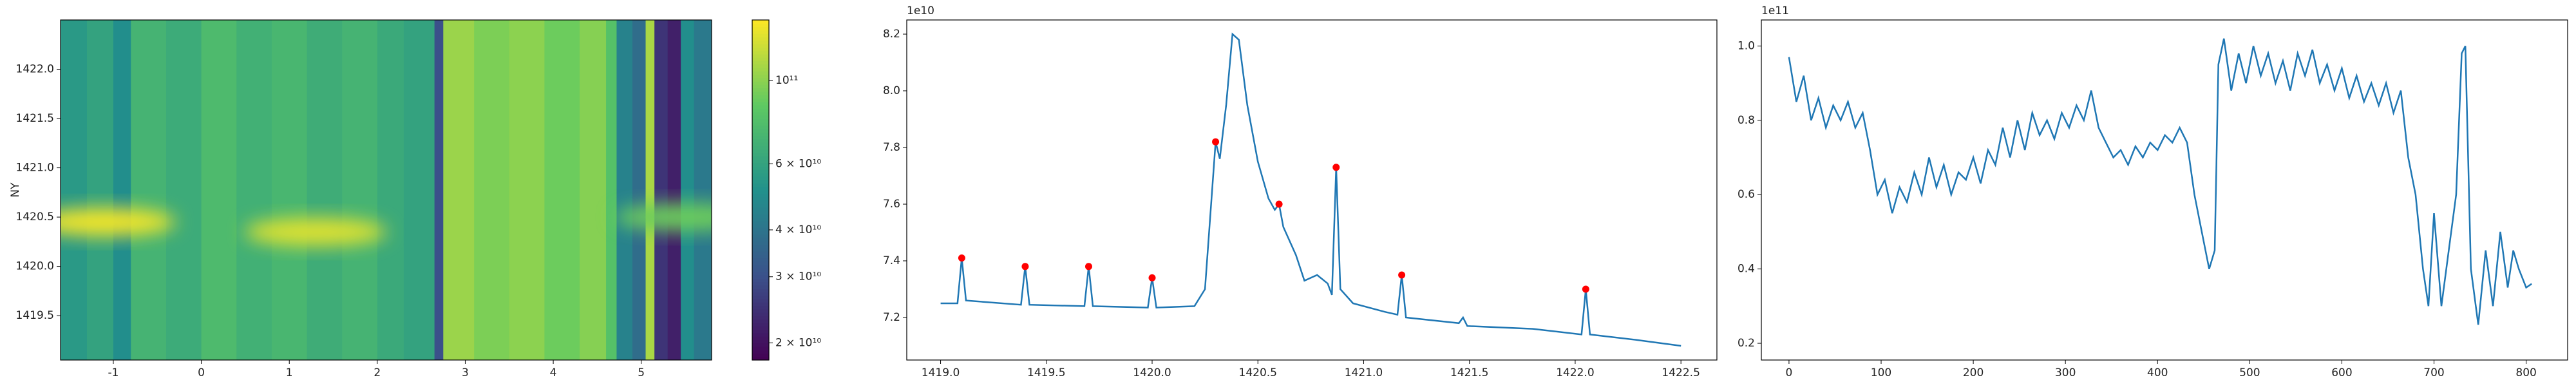 This screenshot has width=2576, height=389. I want to click on y-tick-label: 0.4, so click(1746, 269).